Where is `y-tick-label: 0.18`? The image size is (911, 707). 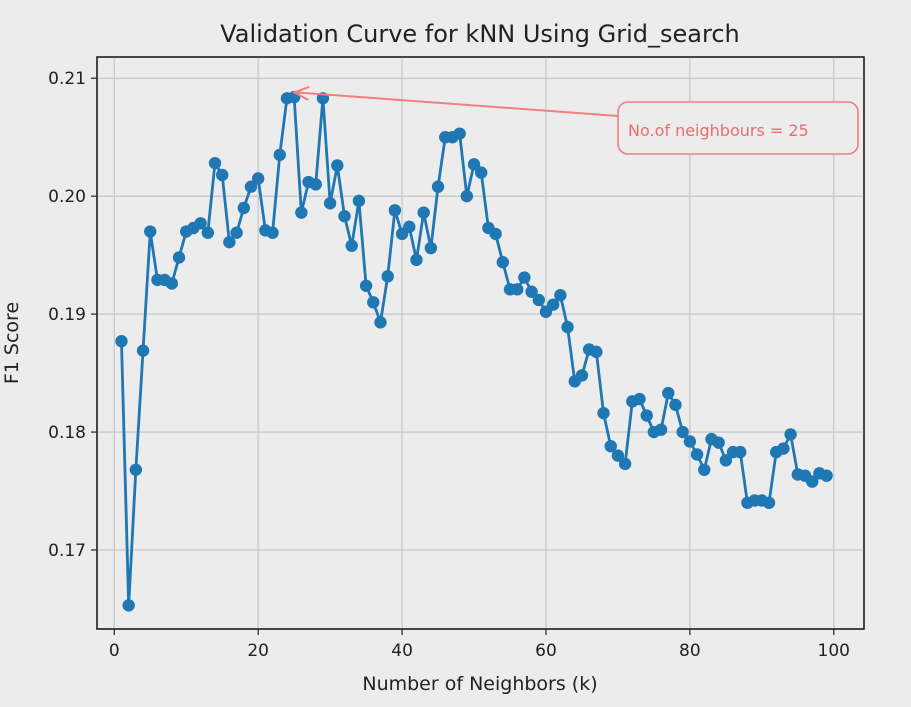 y-tick-label: 0.18 is located at coordinates (67, 433).